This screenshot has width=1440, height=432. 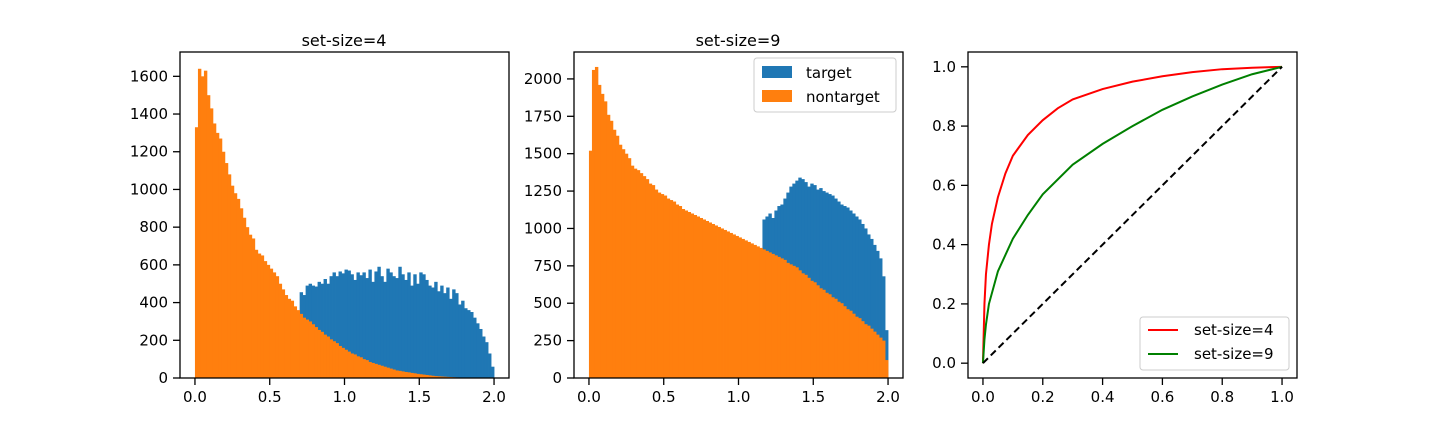 I want to click on line-diagonal, so click(x=1132, y=215).